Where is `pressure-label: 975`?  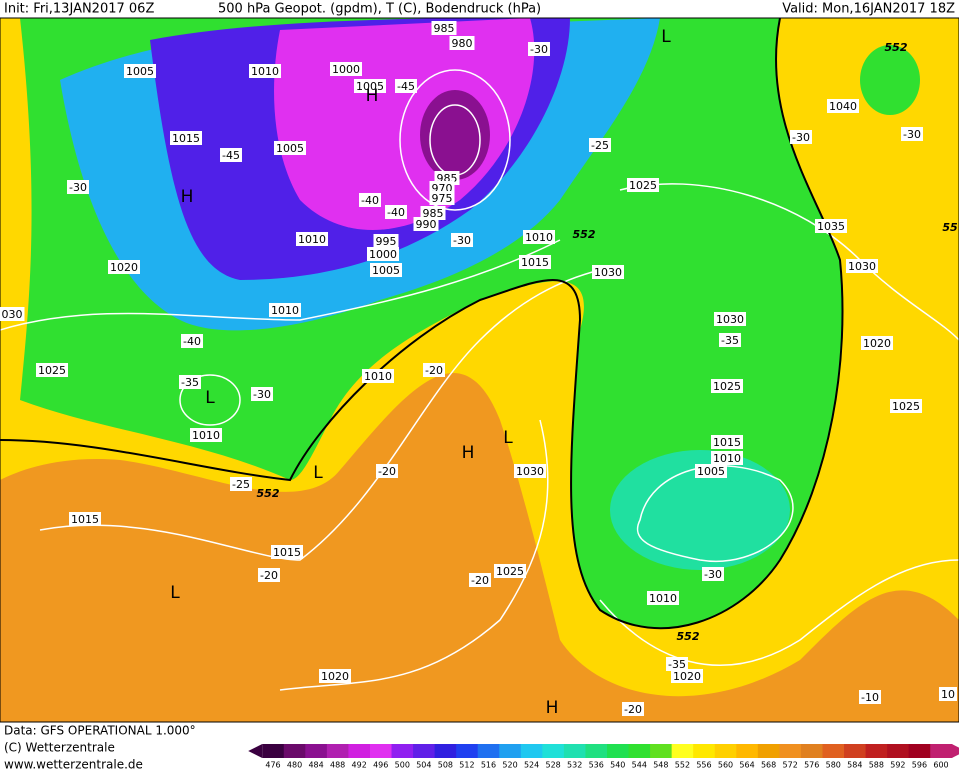 pressure-label: 975 is located at coordinates (442, 198).